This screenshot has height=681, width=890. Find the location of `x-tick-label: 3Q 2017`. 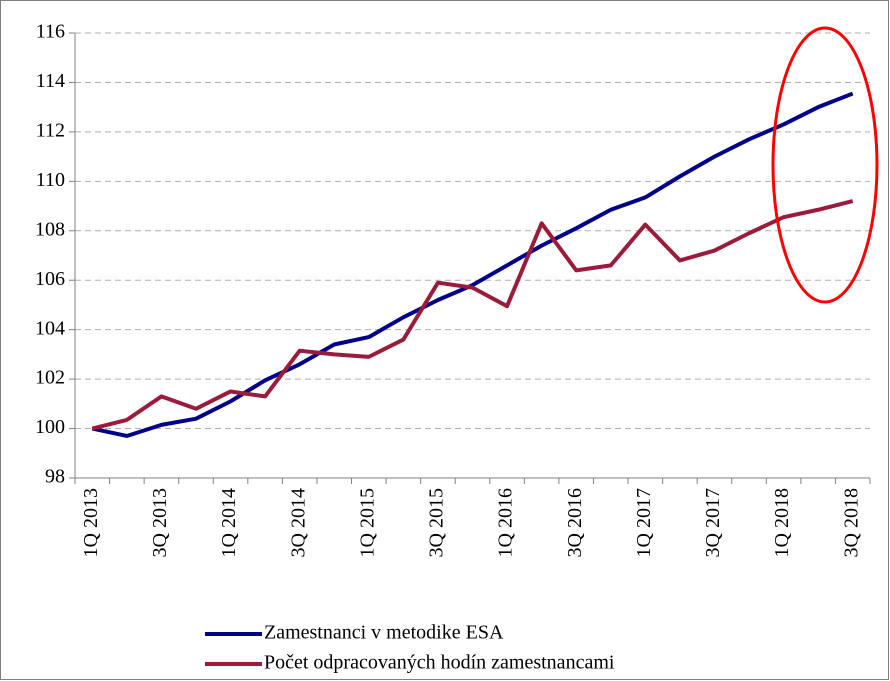

x-tick-label: 3Q 2017 is located at coordinates (713, 522).